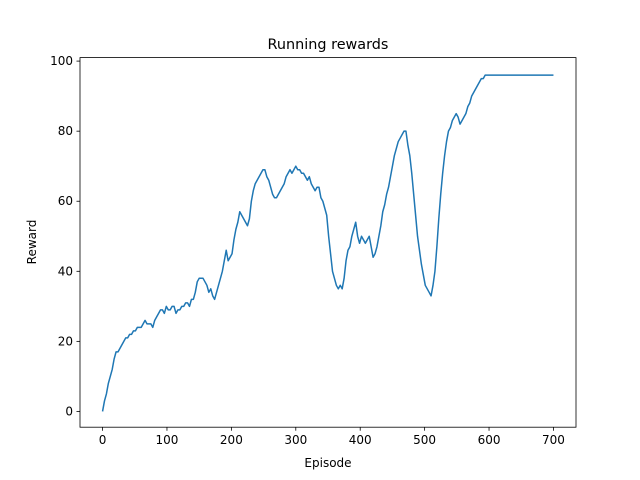 The image size is (640, 480). Describe the element at coordinates (424, 440) in the screenshot. I see `x-tick-label: 500` at that location.